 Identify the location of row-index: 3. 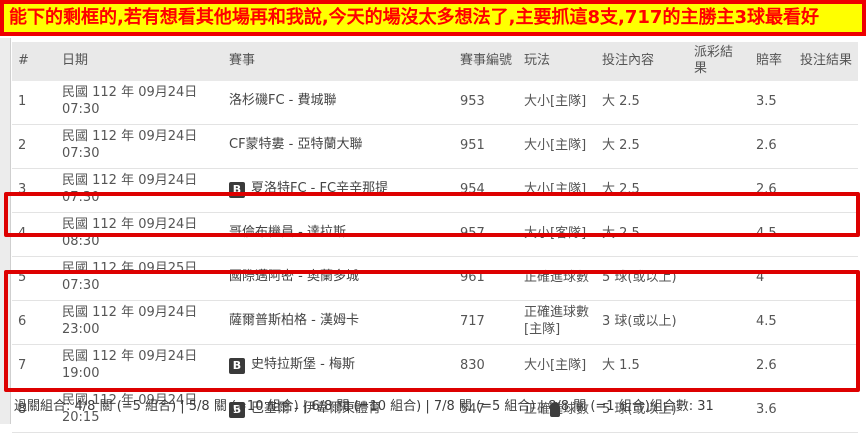
(34, 190).